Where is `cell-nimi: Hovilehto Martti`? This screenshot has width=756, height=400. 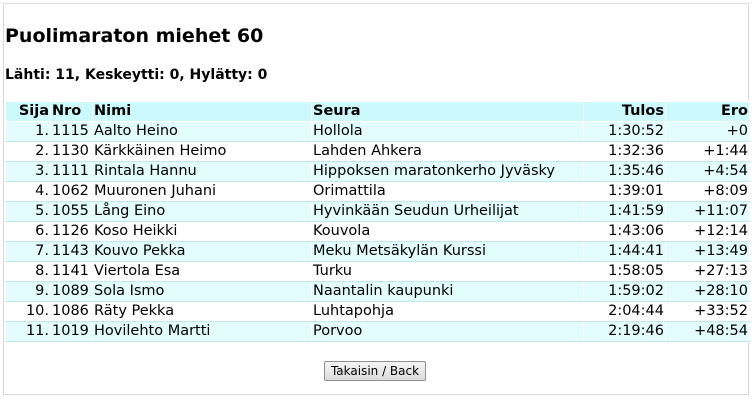
cell-nimi: Hovilehto Martti is located at coordinates (202, 331).